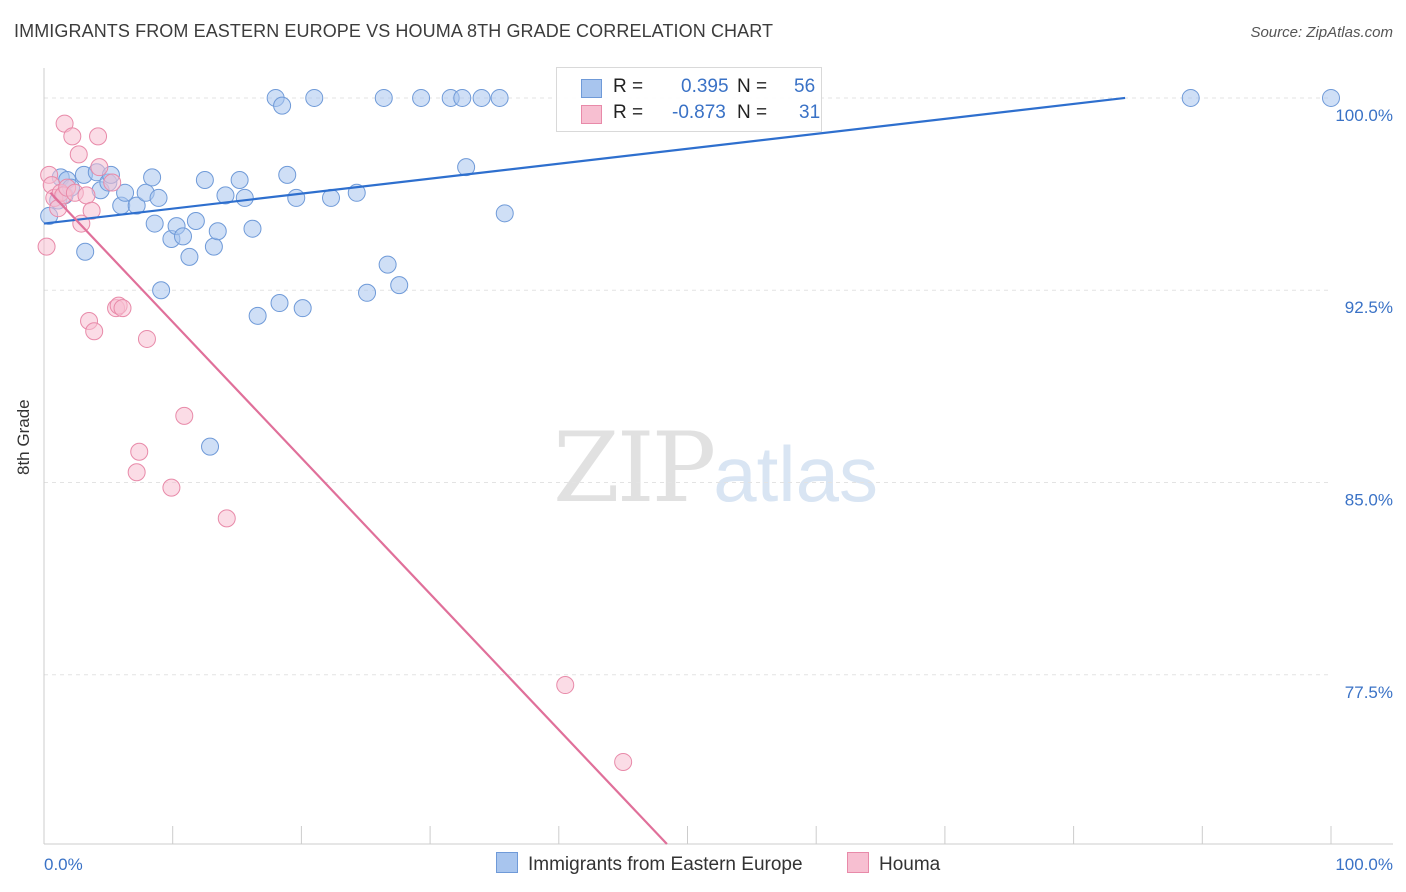 The width and height of the screenshot is (1406, 892). I want to click on bottom-legend-label: Immigrants from Eastern Europe, so click(665, 864).